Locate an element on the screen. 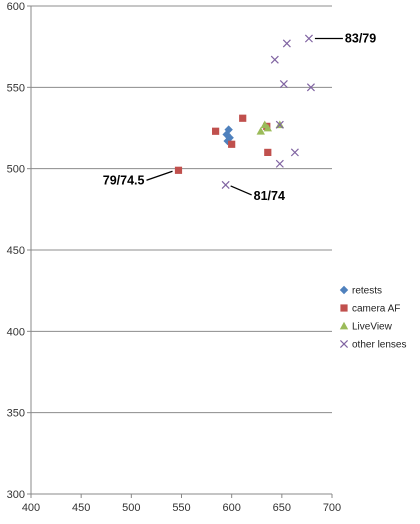  y-tick-label: 500 is located at coordinates (16, 170).